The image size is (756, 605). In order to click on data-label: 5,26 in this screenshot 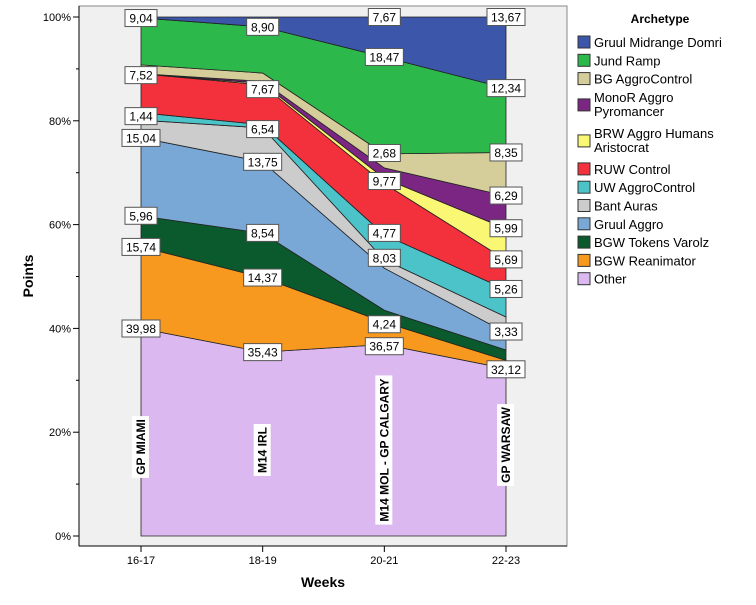, I will do `click(506, 288)`.